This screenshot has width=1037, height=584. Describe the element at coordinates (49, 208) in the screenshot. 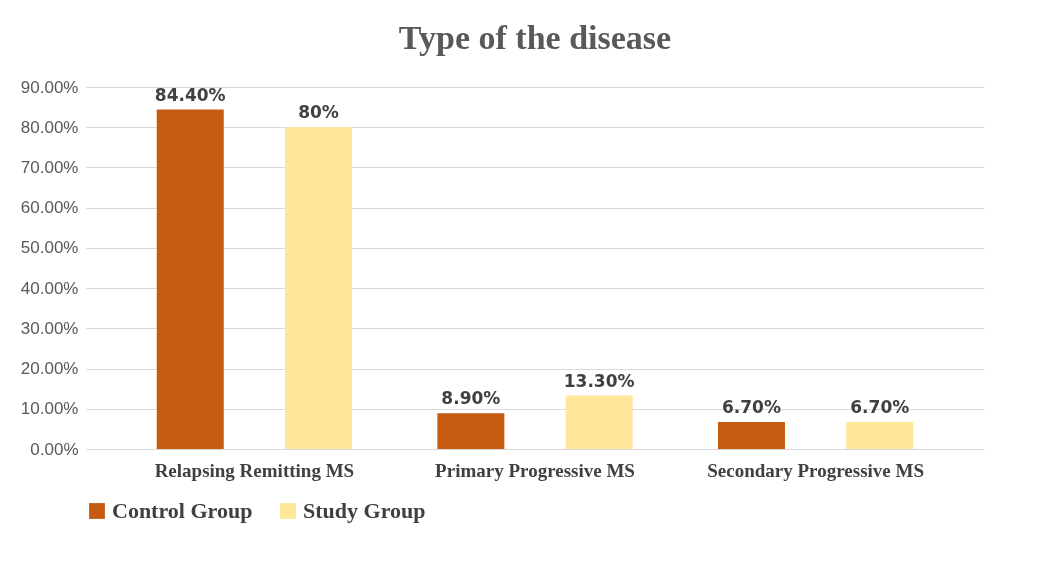

I see `y-tick-label: 60.00%` at that location.